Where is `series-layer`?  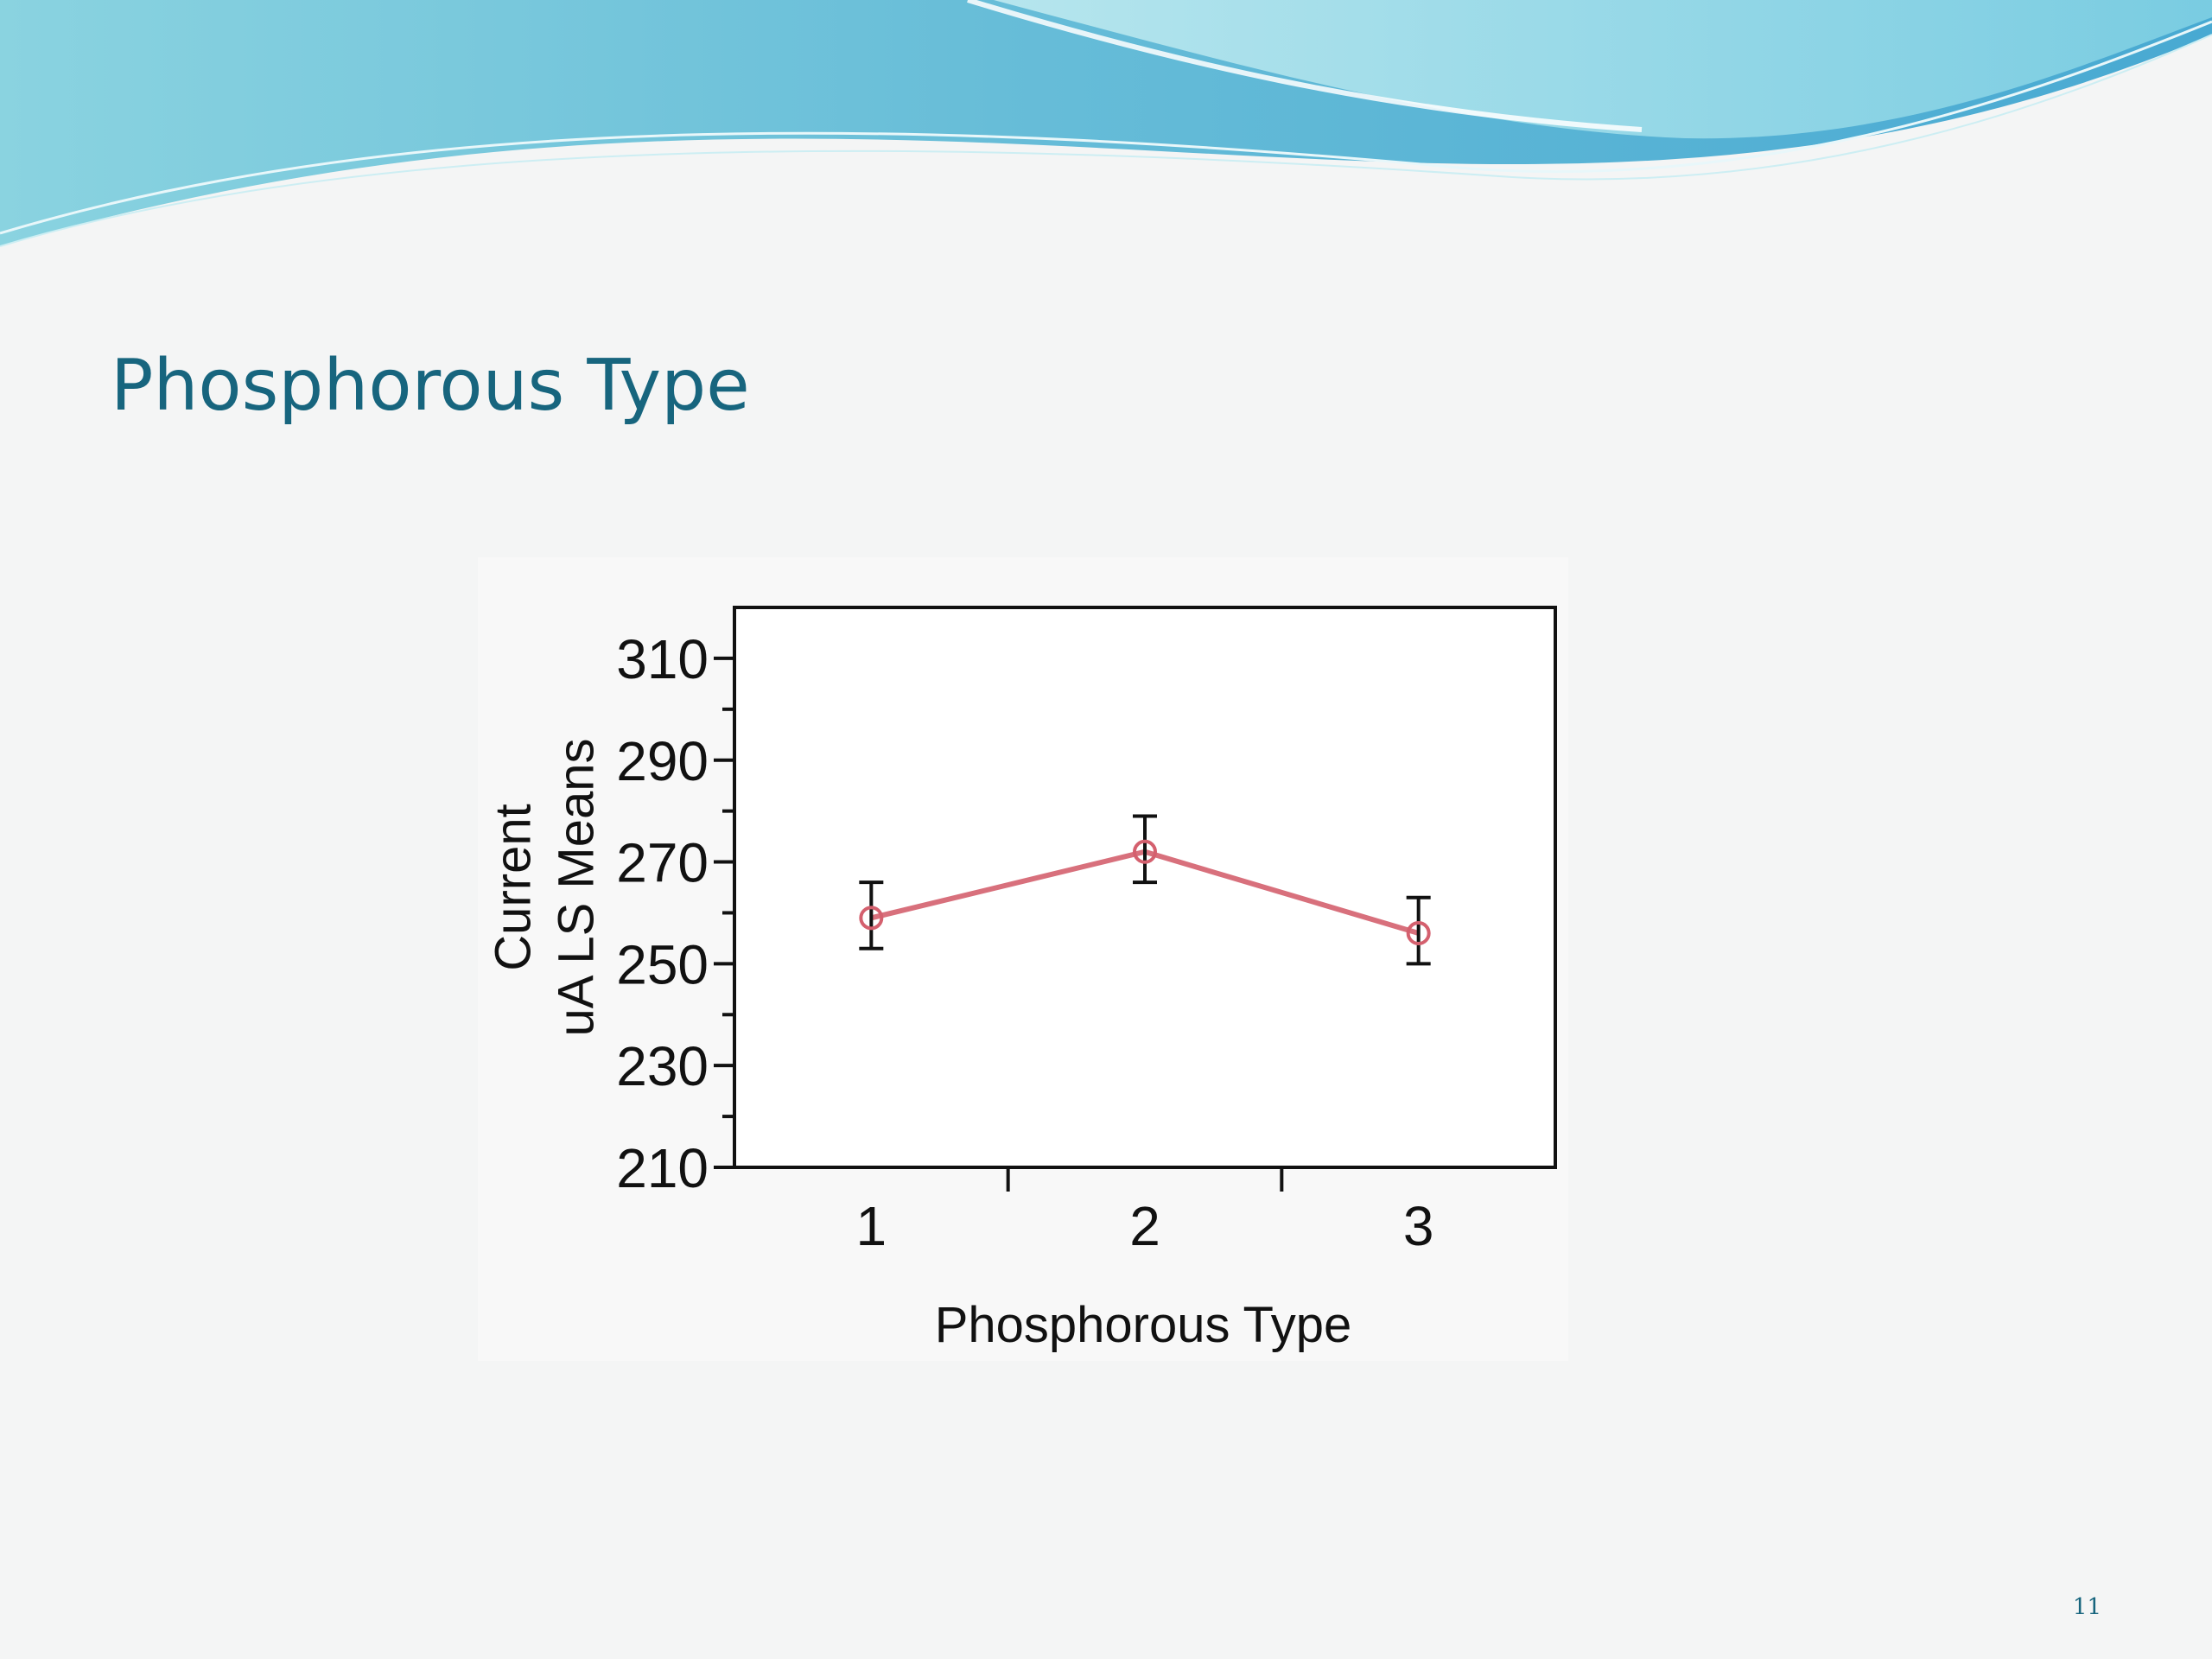
series-layer is located at coordinates (1145, 890).